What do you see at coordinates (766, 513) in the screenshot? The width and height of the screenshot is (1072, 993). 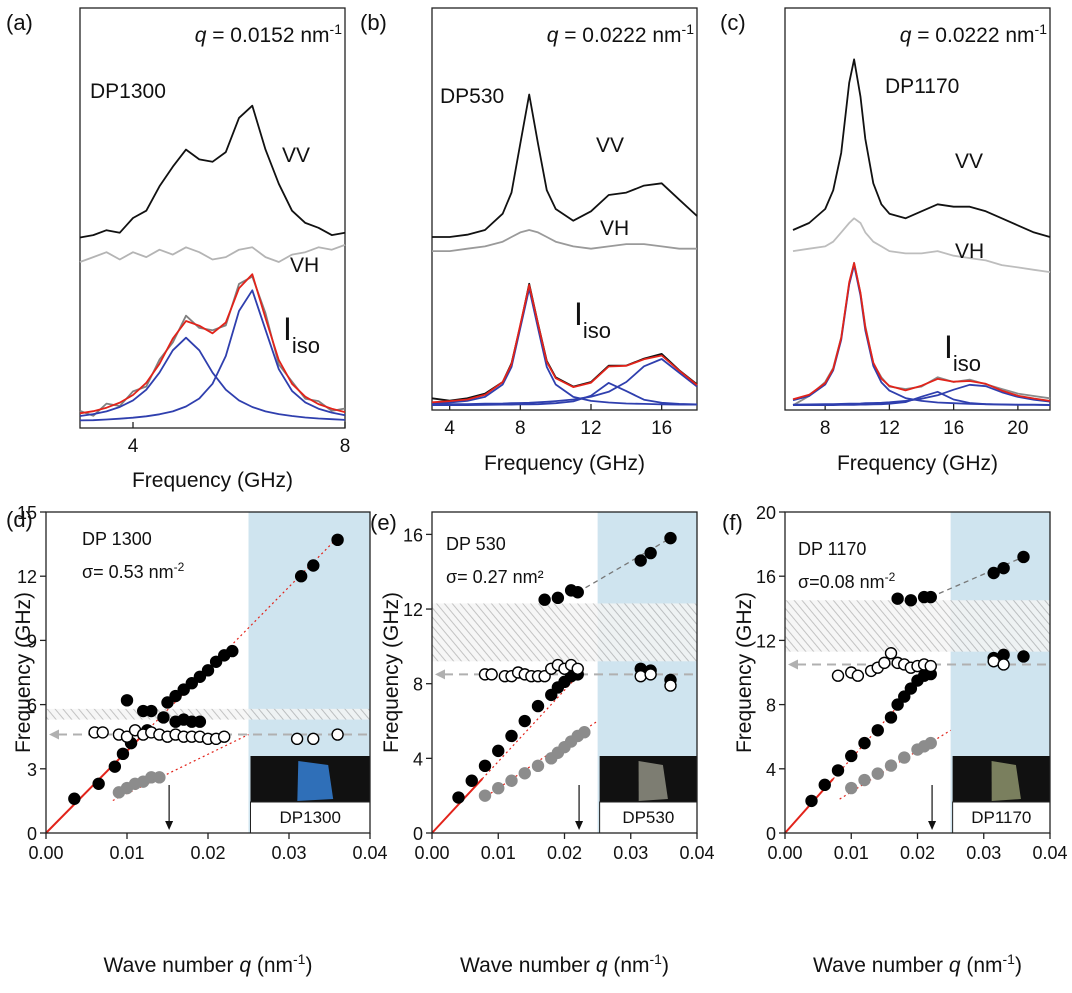 I see `y-tick-label: 20` at bounding box center [766, 513].